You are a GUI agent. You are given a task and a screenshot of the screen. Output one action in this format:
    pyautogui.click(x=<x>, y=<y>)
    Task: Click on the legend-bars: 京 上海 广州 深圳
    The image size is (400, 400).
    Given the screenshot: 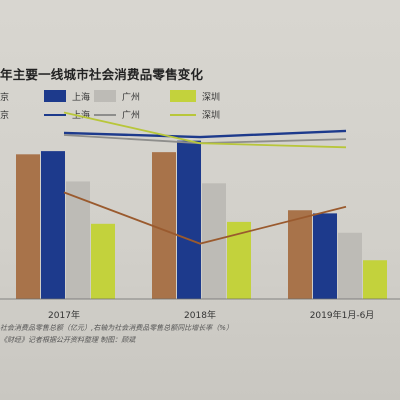 What is the action you would take?
    pyautogui.click(x=110, y=96)
    